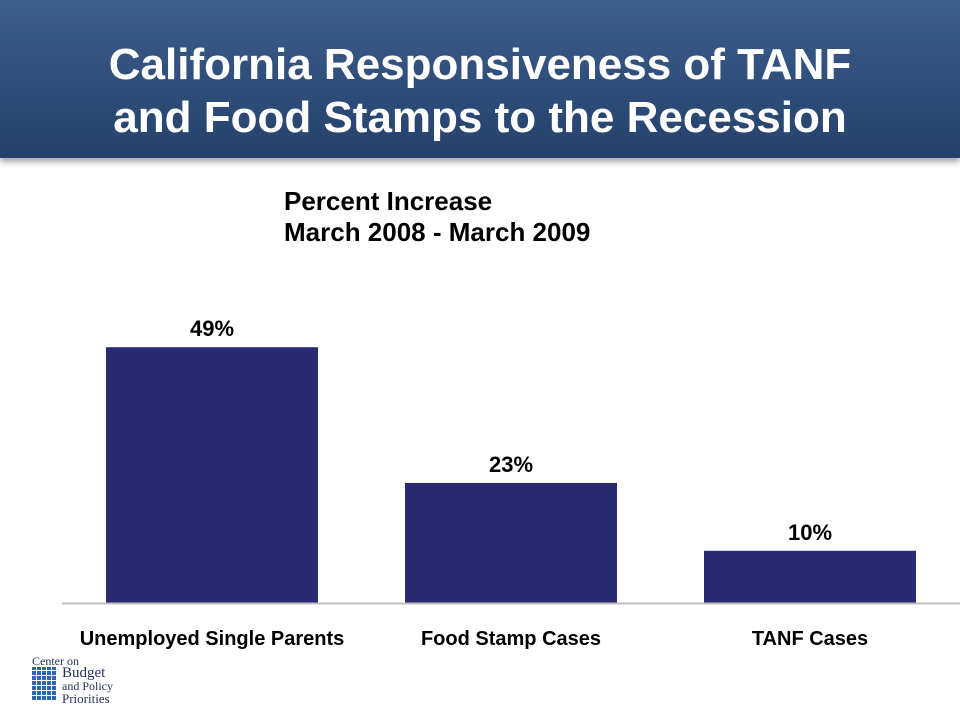 This screenshot has width=960, height=720. What do you see at coordinates (511, 639) in the screenshot?
I see `category-label-2: Food Stamp Cases` at bounding box center [511, 639].